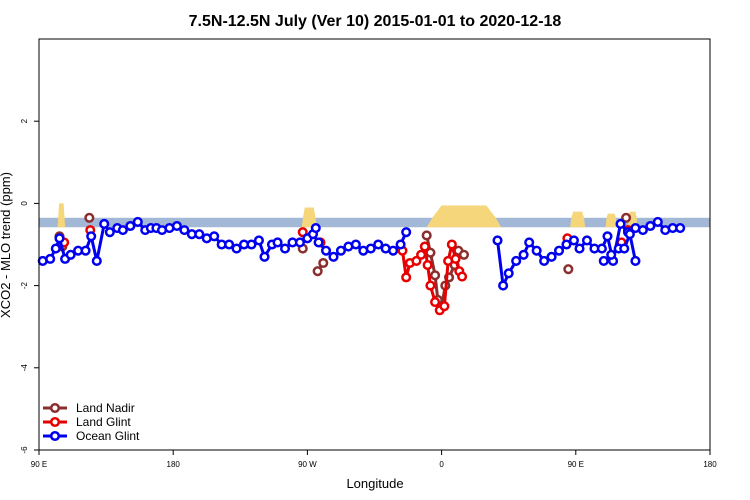 The height and width of the screenshot is (500, 750). I want to click on legend-item-ocean-glint: Ocean Glint, so click(91, 436).